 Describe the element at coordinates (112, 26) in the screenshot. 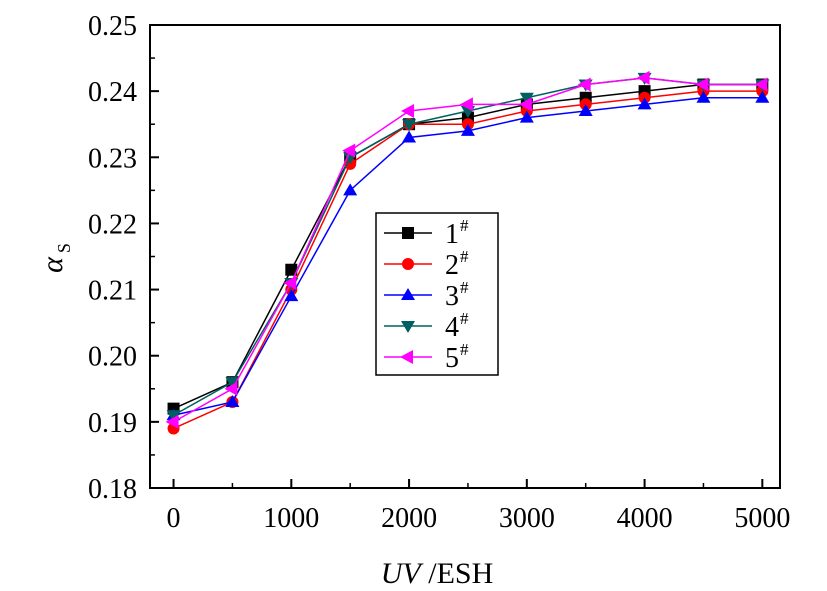

I see `y-tick-label: 0.25` at that location.